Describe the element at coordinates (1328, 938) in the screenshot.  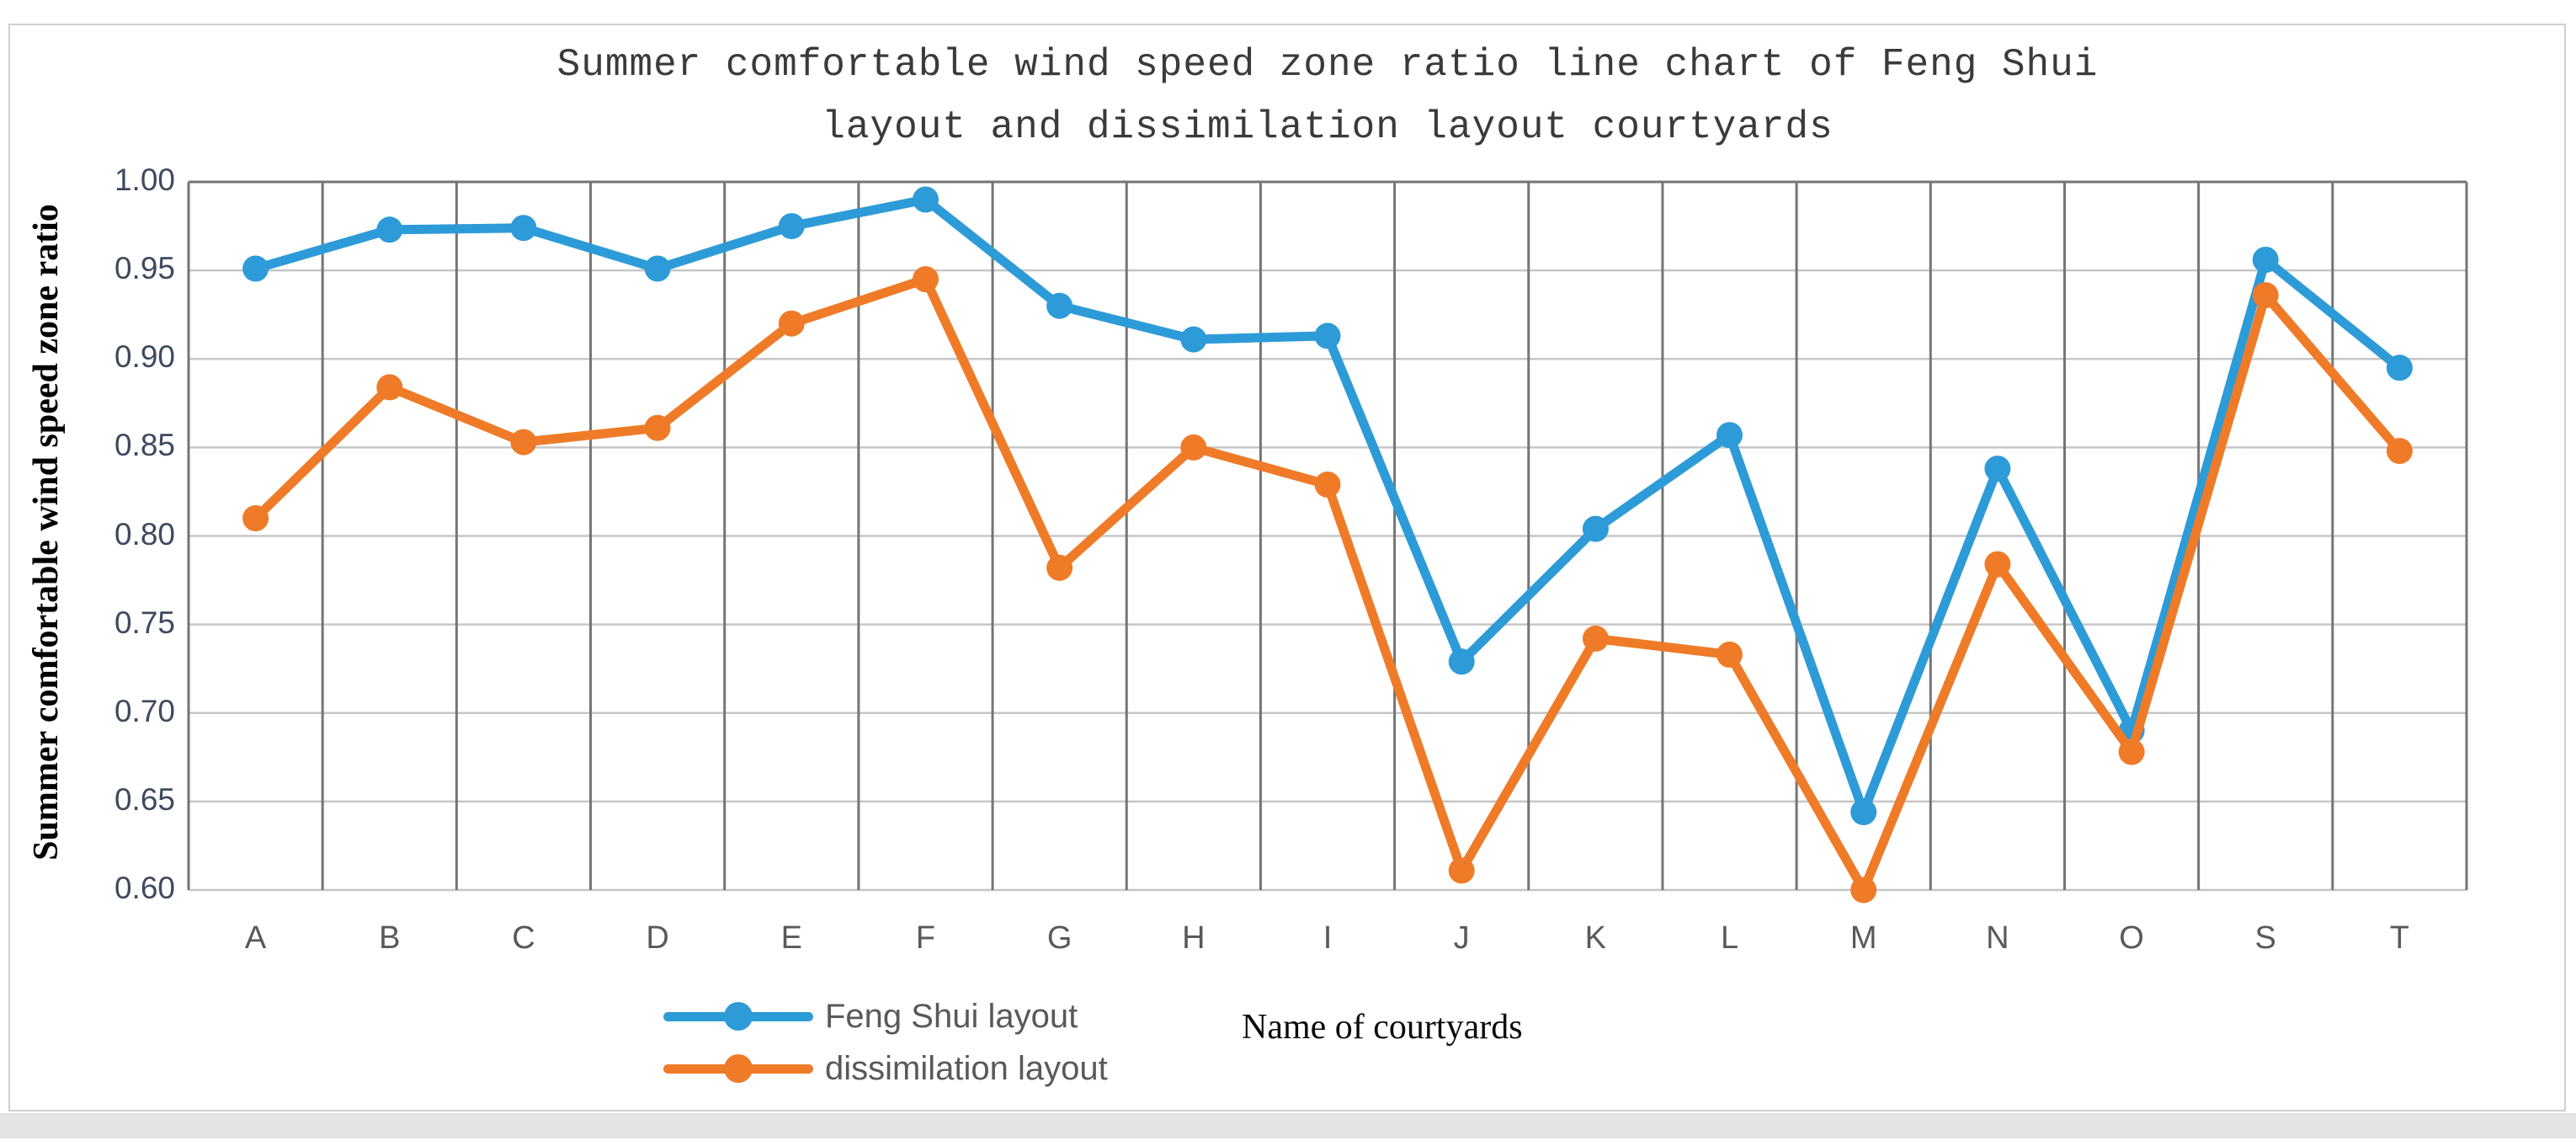
I see `x-tick-label-I: I` at that location.